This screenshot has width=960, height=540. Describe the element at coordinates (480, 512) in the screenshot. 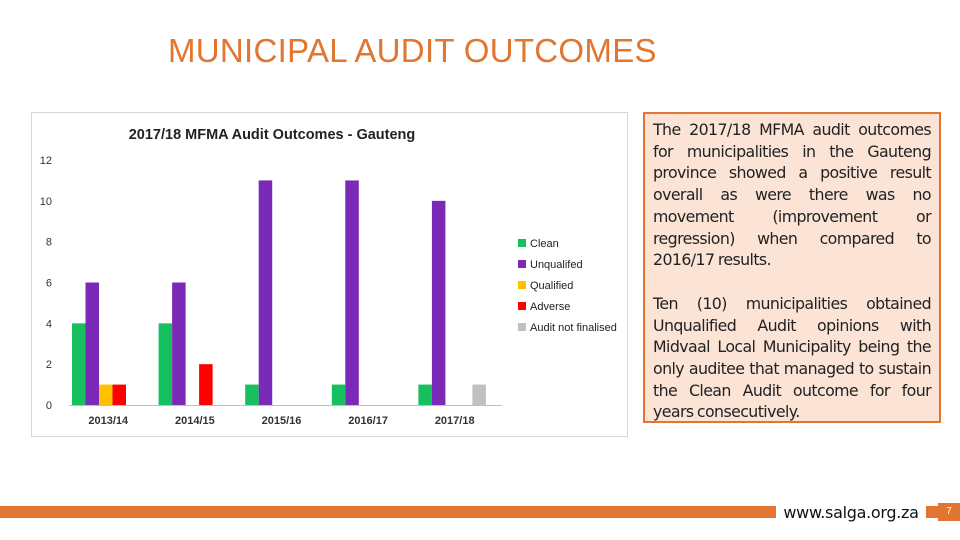

I see `footer-bar` at that location.